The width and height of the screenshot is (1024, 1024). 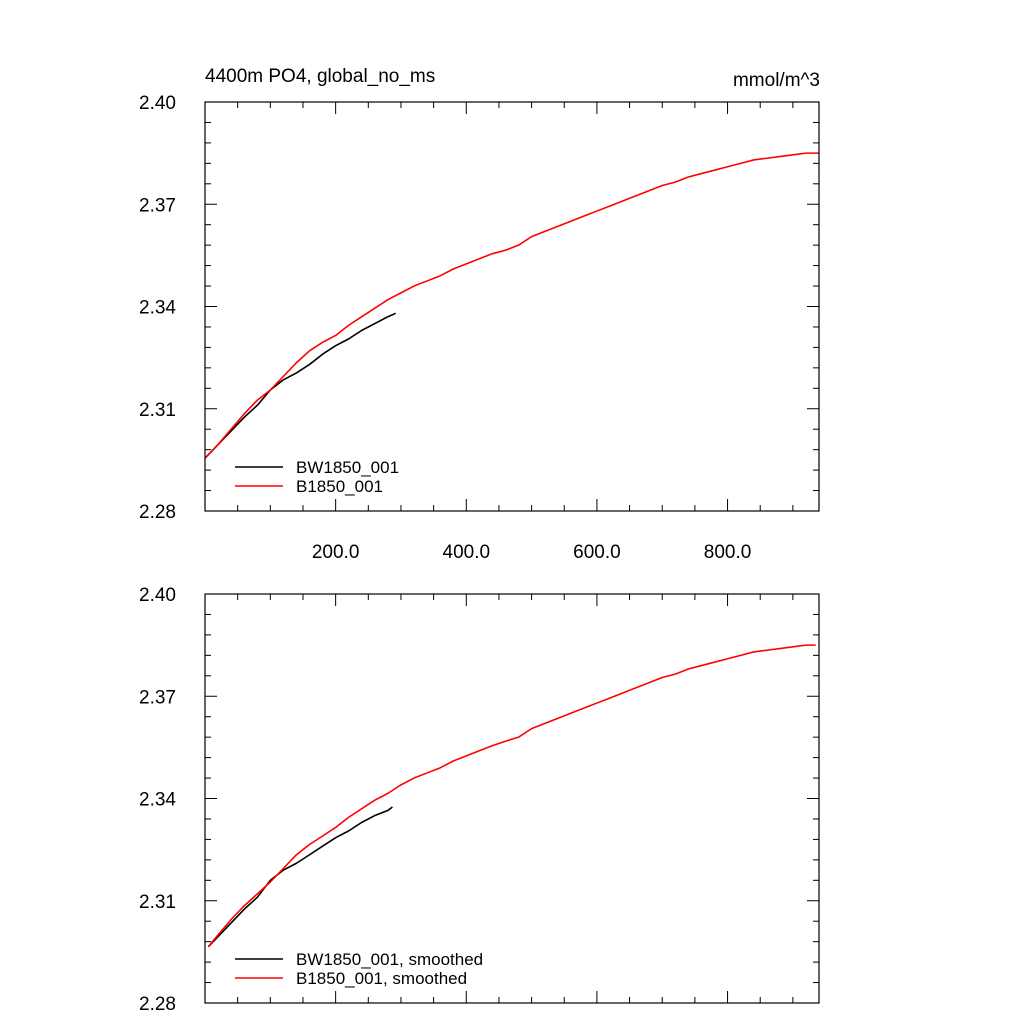 I want to click on units-label: mmol/m^3, so click(x=776, y=80).